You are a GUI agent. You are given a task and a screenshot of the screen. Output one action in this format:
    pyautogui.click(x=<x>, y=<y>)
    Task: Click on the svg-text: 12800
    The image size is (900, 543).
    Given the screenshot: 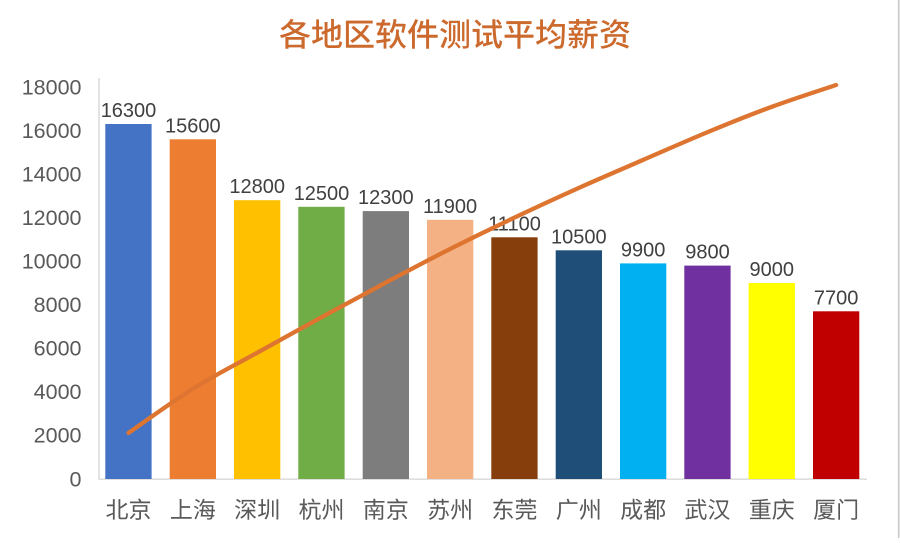 What is the action you would take?
    pyautogui.click(x=257, y=187)
    